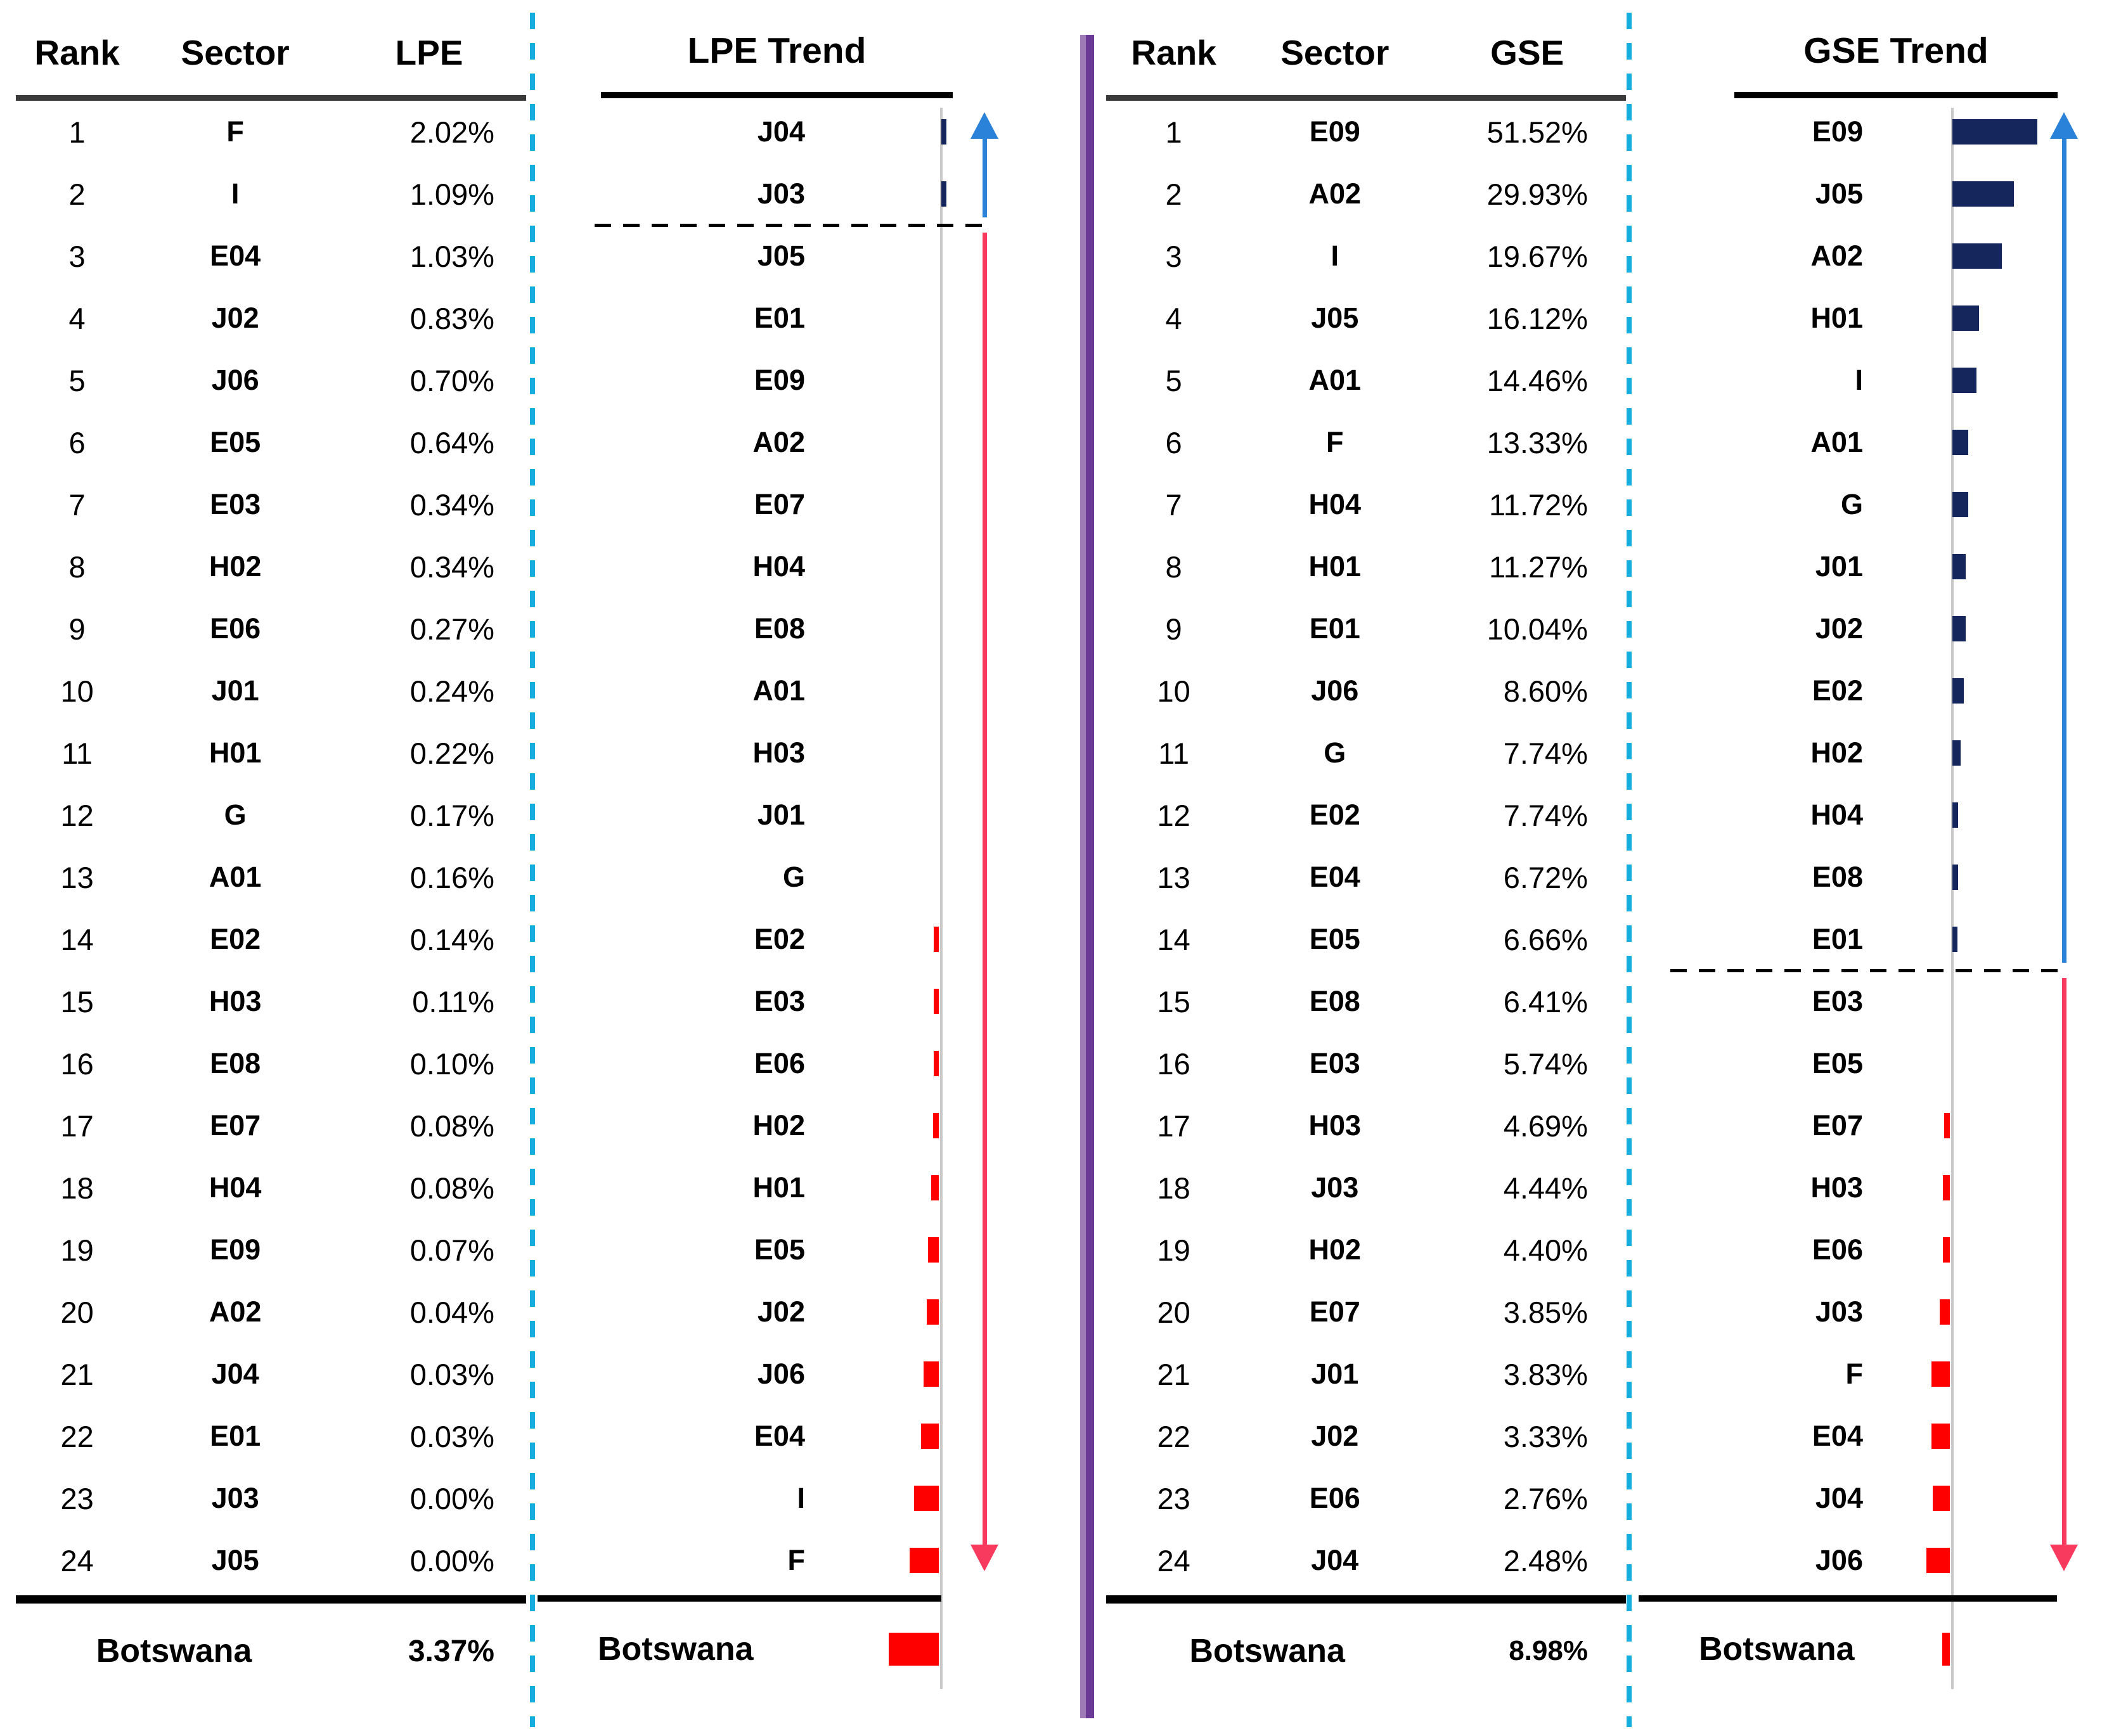  Describe the element at coordinates (808, 1312) in the screenshot. I see `trend-row: J02` at that location.